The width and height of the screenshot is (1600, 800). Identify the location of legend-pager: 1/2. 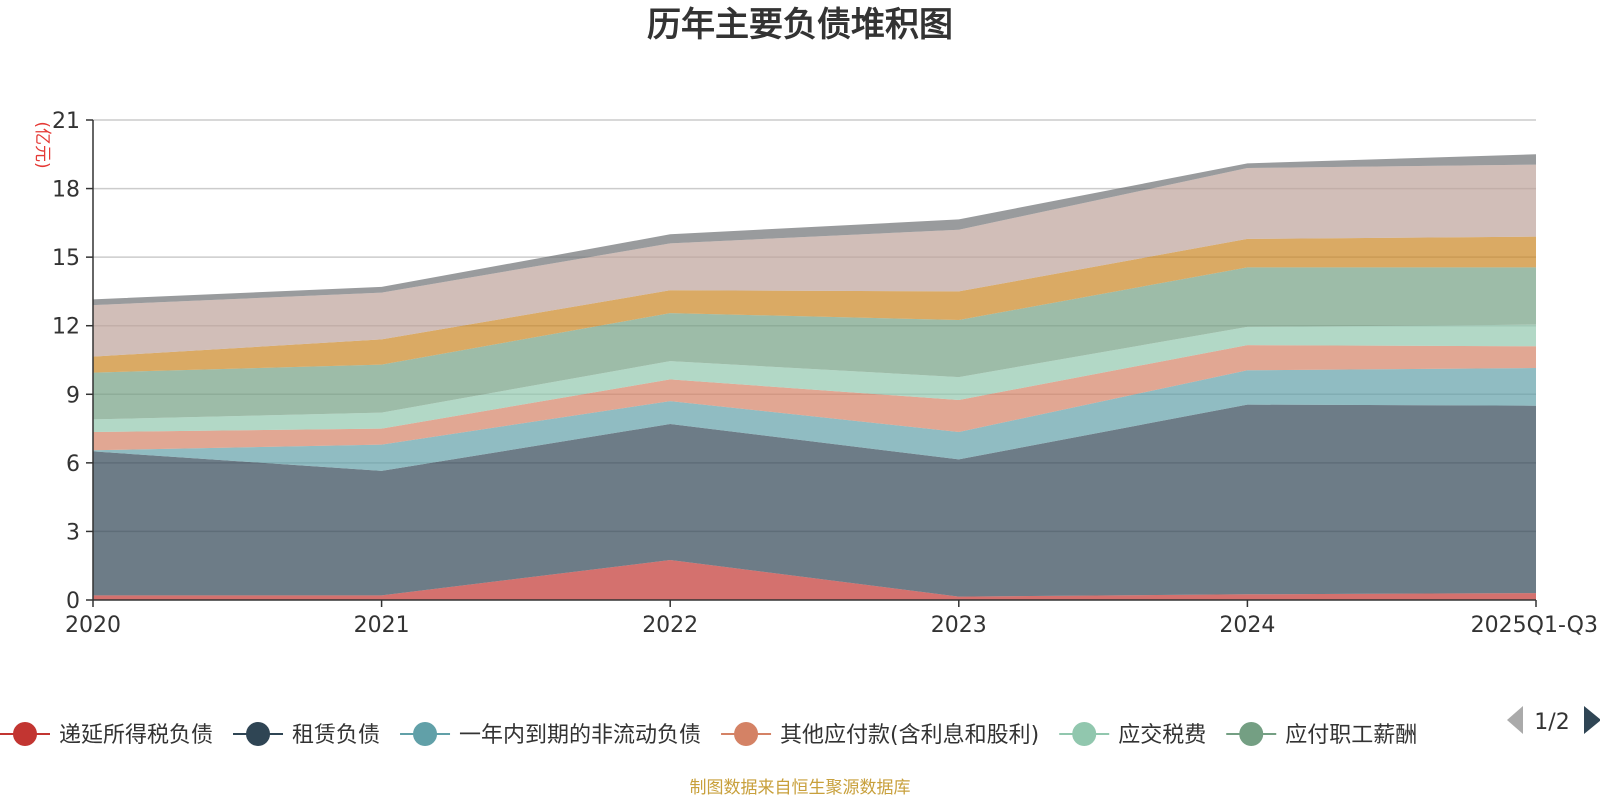
(1553, 720).